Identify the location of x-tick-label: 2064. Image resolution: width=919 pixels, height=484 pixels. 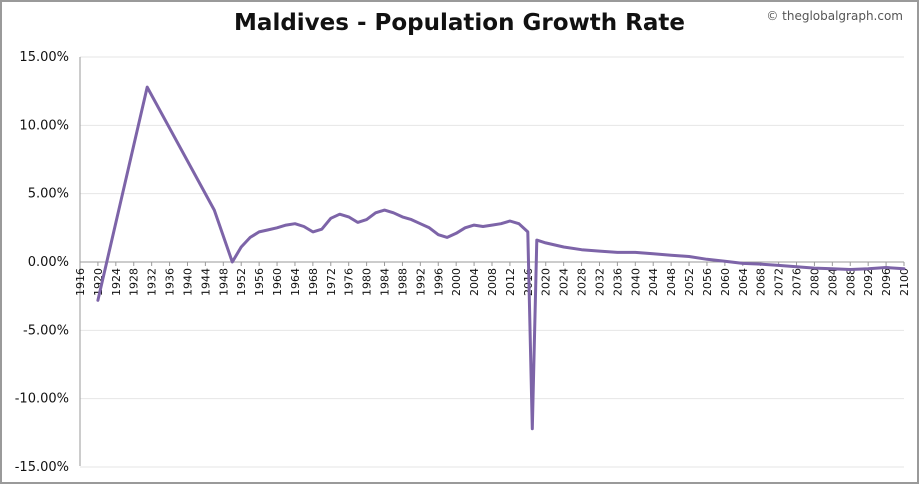
(743, 282).